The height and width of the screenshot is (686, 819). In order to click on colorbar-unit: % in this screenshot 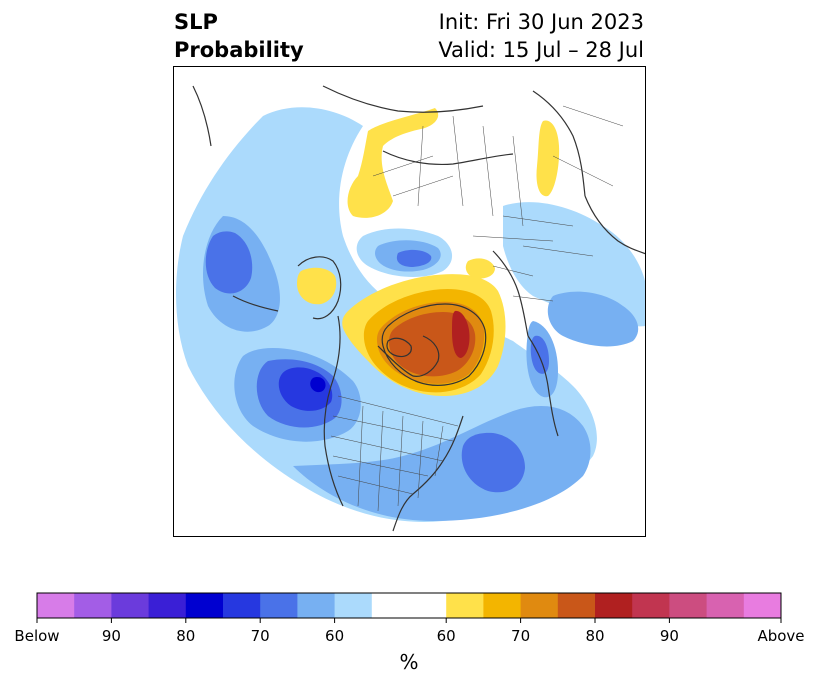, I will do `click(408, 662)`.